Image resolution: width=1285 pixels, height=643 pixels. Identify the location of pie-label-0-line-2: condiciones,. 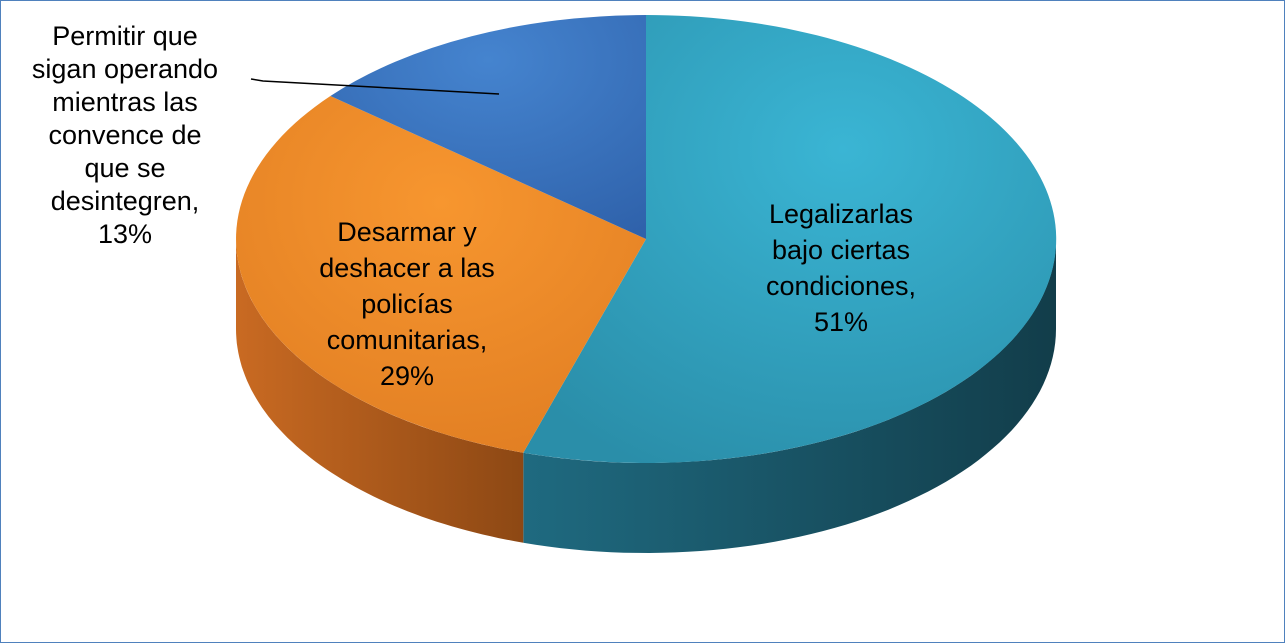
(841, 286).